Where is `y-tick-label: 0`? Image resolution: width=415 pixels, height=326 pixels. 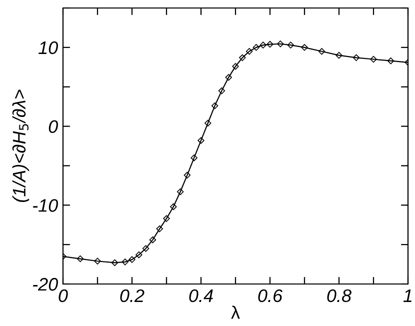 y-tick-label: 0 is located at coordinates (53, 127).